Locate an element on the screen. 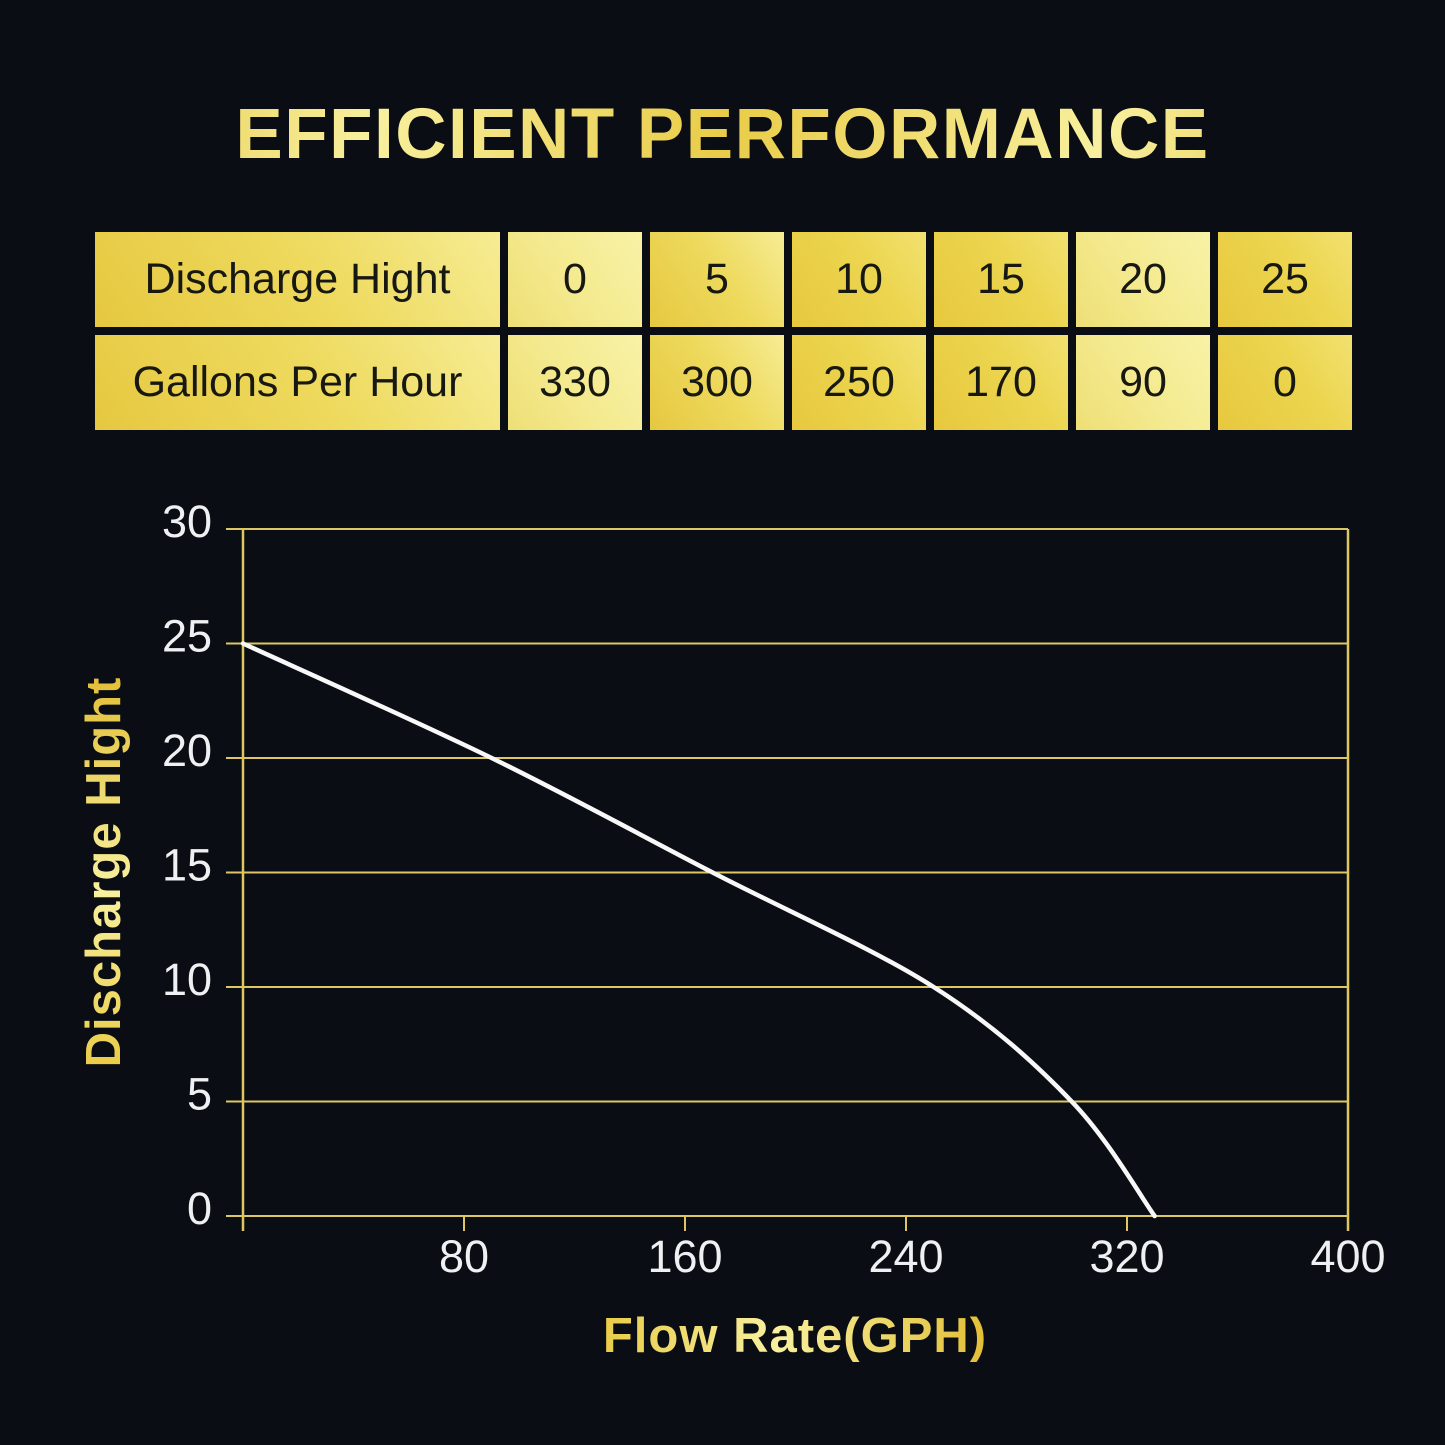  y-tick-label: 10 is located at coordinates (187, 979).